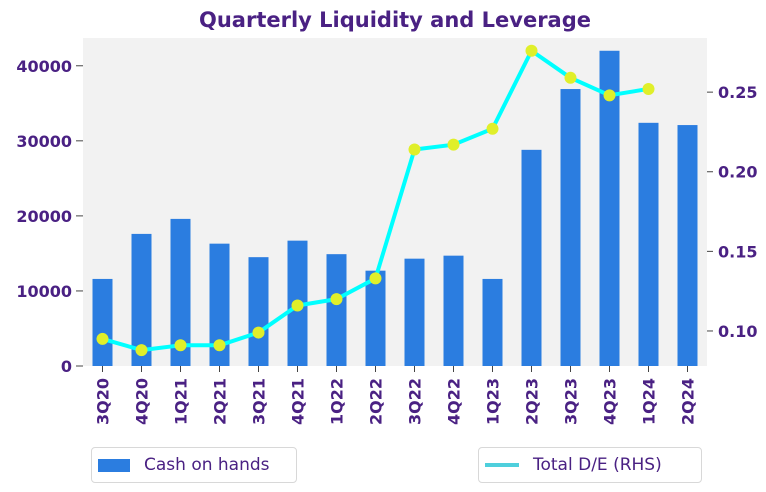  Describe the element at coordinates (207, 465) in the screenshot. I see `legend-label: Cash on hands` at that location.